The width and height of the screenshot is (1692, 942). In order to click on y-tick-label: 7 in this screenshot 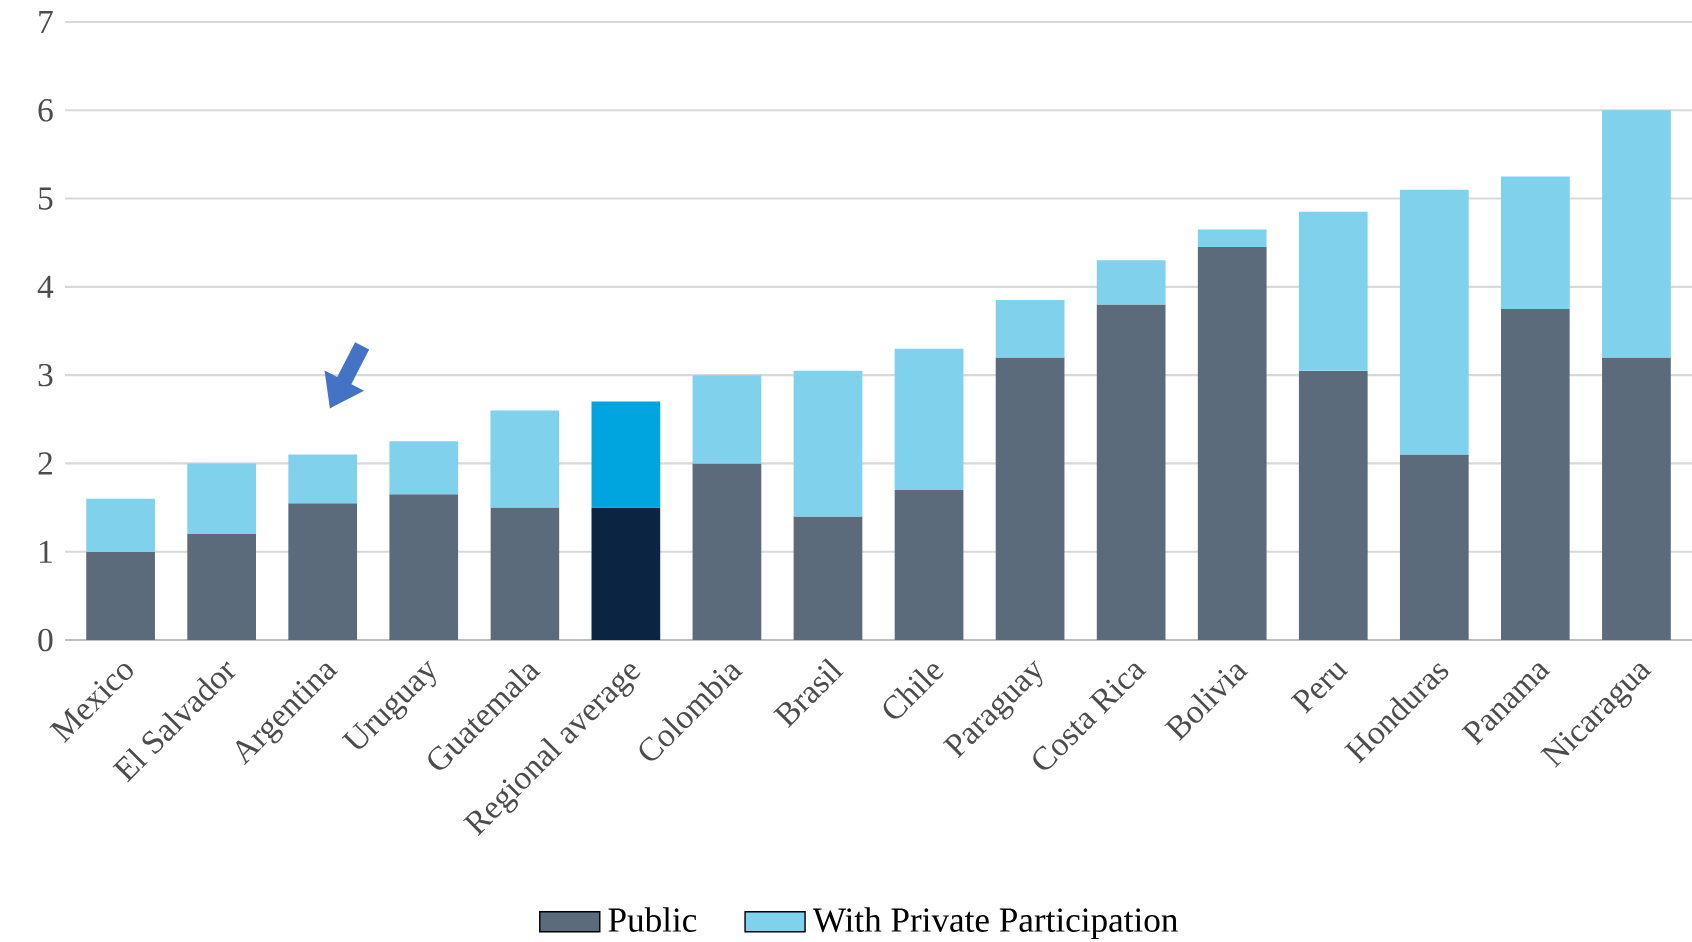, I will do `click(46, 22)`.